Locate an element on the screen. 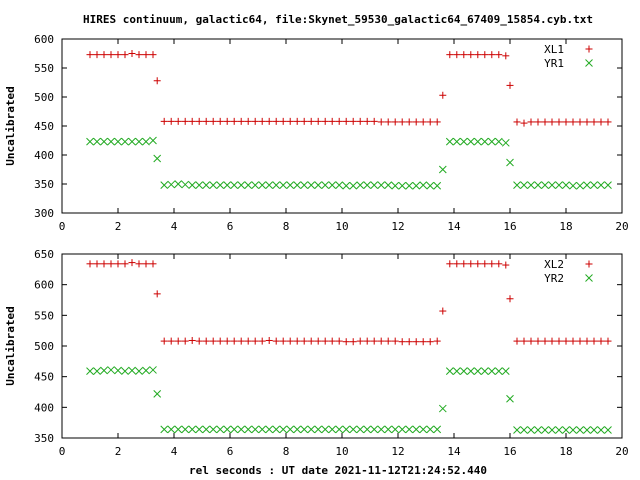 This screenshot has width=640, height=480. x-tick-label: 4 is located at coordinates (174, 451).